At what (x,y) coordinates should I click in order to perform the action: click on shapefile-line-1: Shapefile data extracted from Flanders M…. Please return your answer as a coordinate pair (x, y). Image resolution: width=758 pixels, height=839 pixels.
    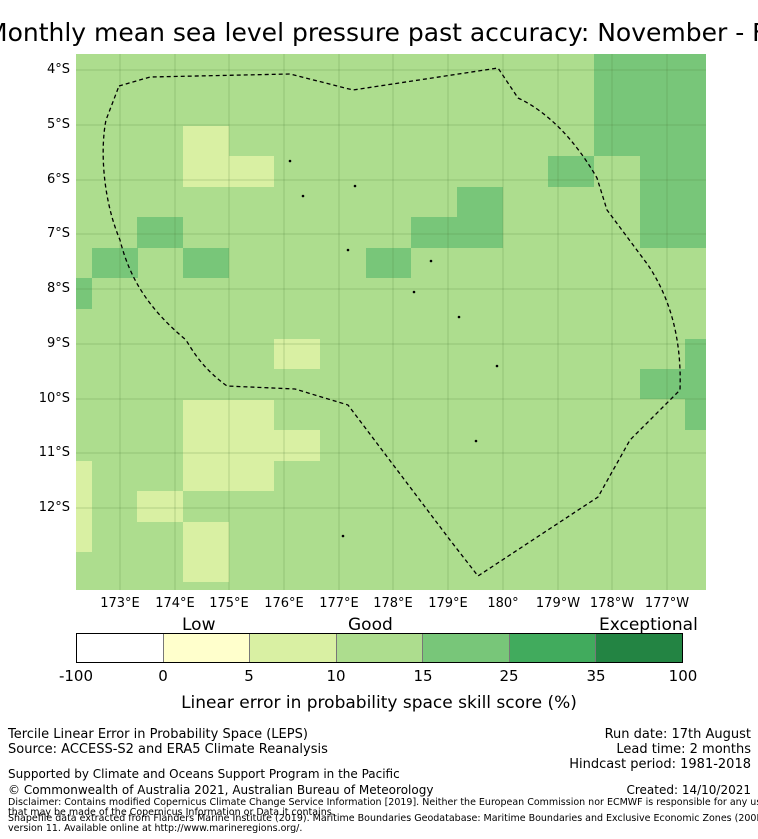
    Looking at the image, I should click on (383, 818).